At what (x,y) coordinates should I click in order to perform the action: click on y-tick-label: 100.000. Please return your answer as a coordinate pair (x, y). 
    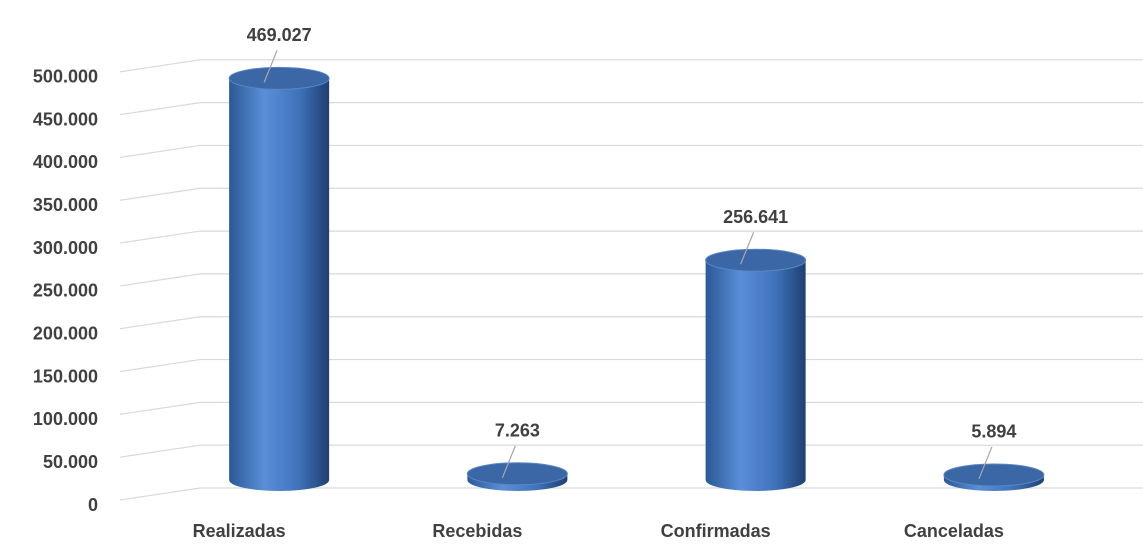
    Looking at the image, I should click on (65, 419).